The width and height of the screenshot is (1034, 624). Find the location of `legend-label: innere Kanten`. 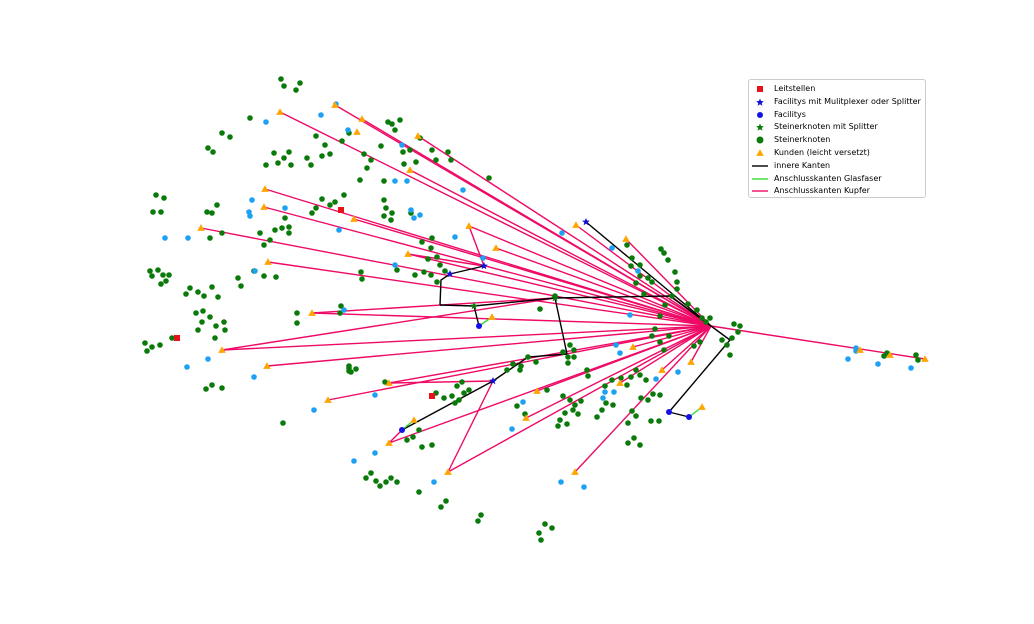

legend-label: innere Kanten is located at coordinates (802, 165).